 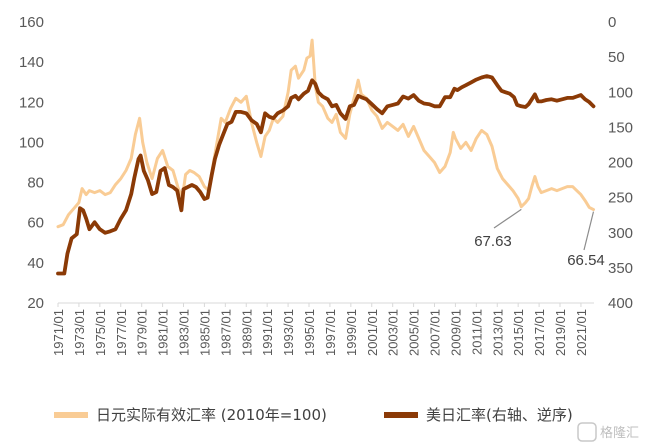 I want to click on watermark-logo-icon, so click(x=587, y=432).